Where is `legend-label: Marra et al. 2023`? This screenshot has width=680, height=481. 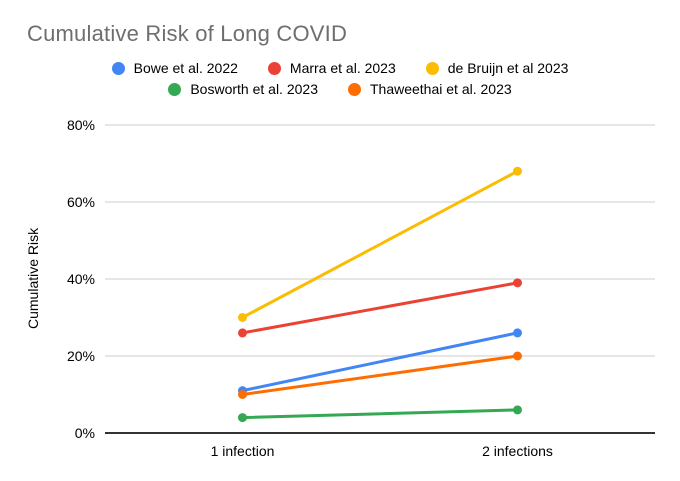 legend-label: Marra et al. 2023 is located at coordinates (342, 68).